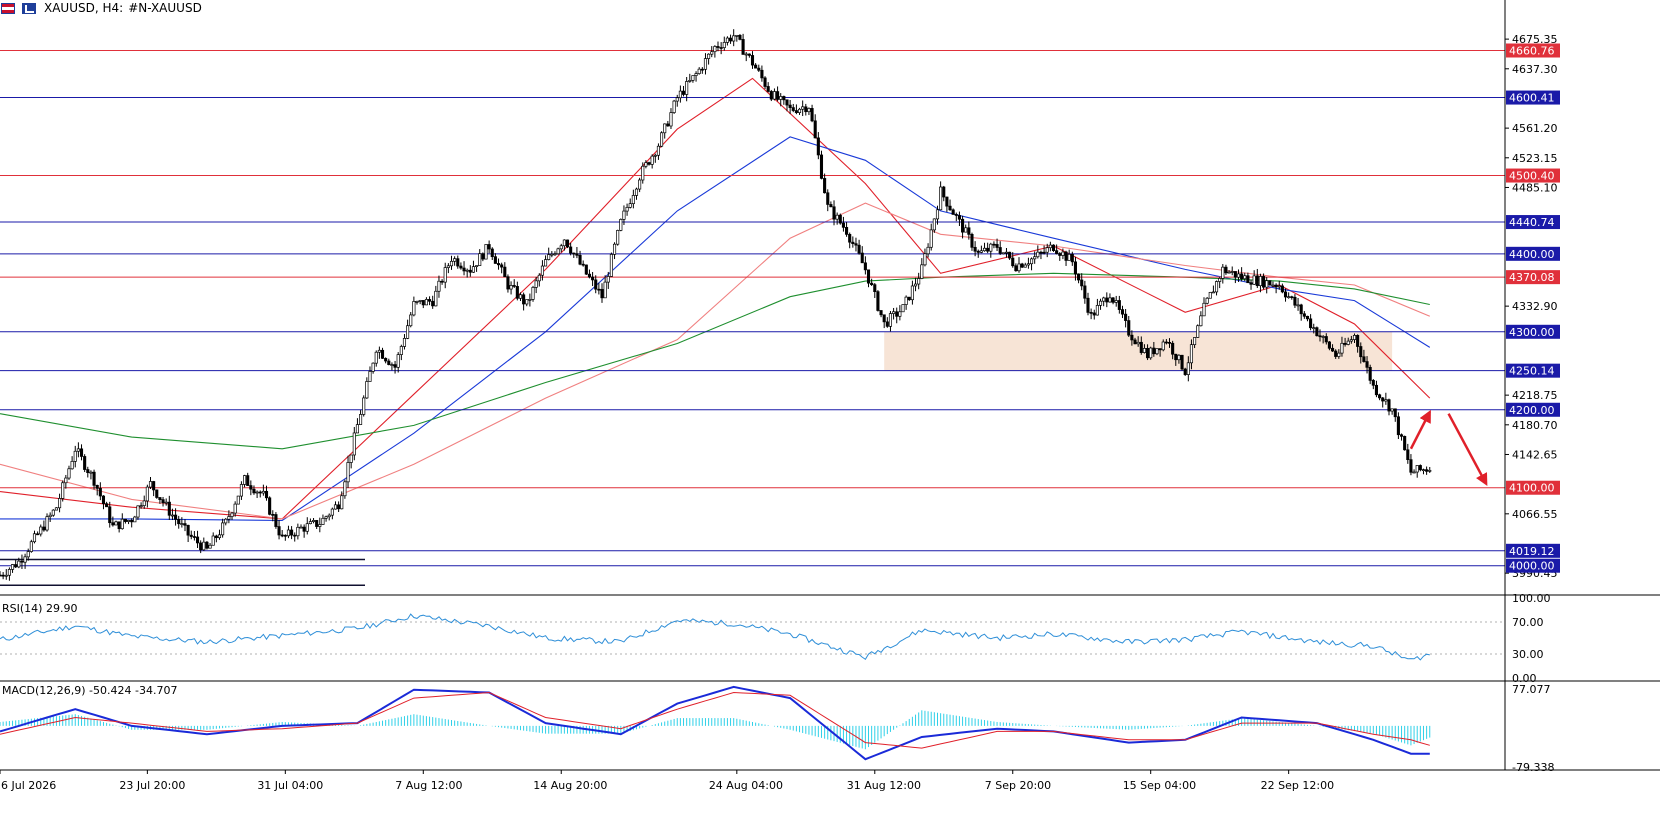  Describe the element at coordinates (89, 690) in the screenshot. I see `macd-label: MACD(12,26,9) -50.424 -34.707` at that location.